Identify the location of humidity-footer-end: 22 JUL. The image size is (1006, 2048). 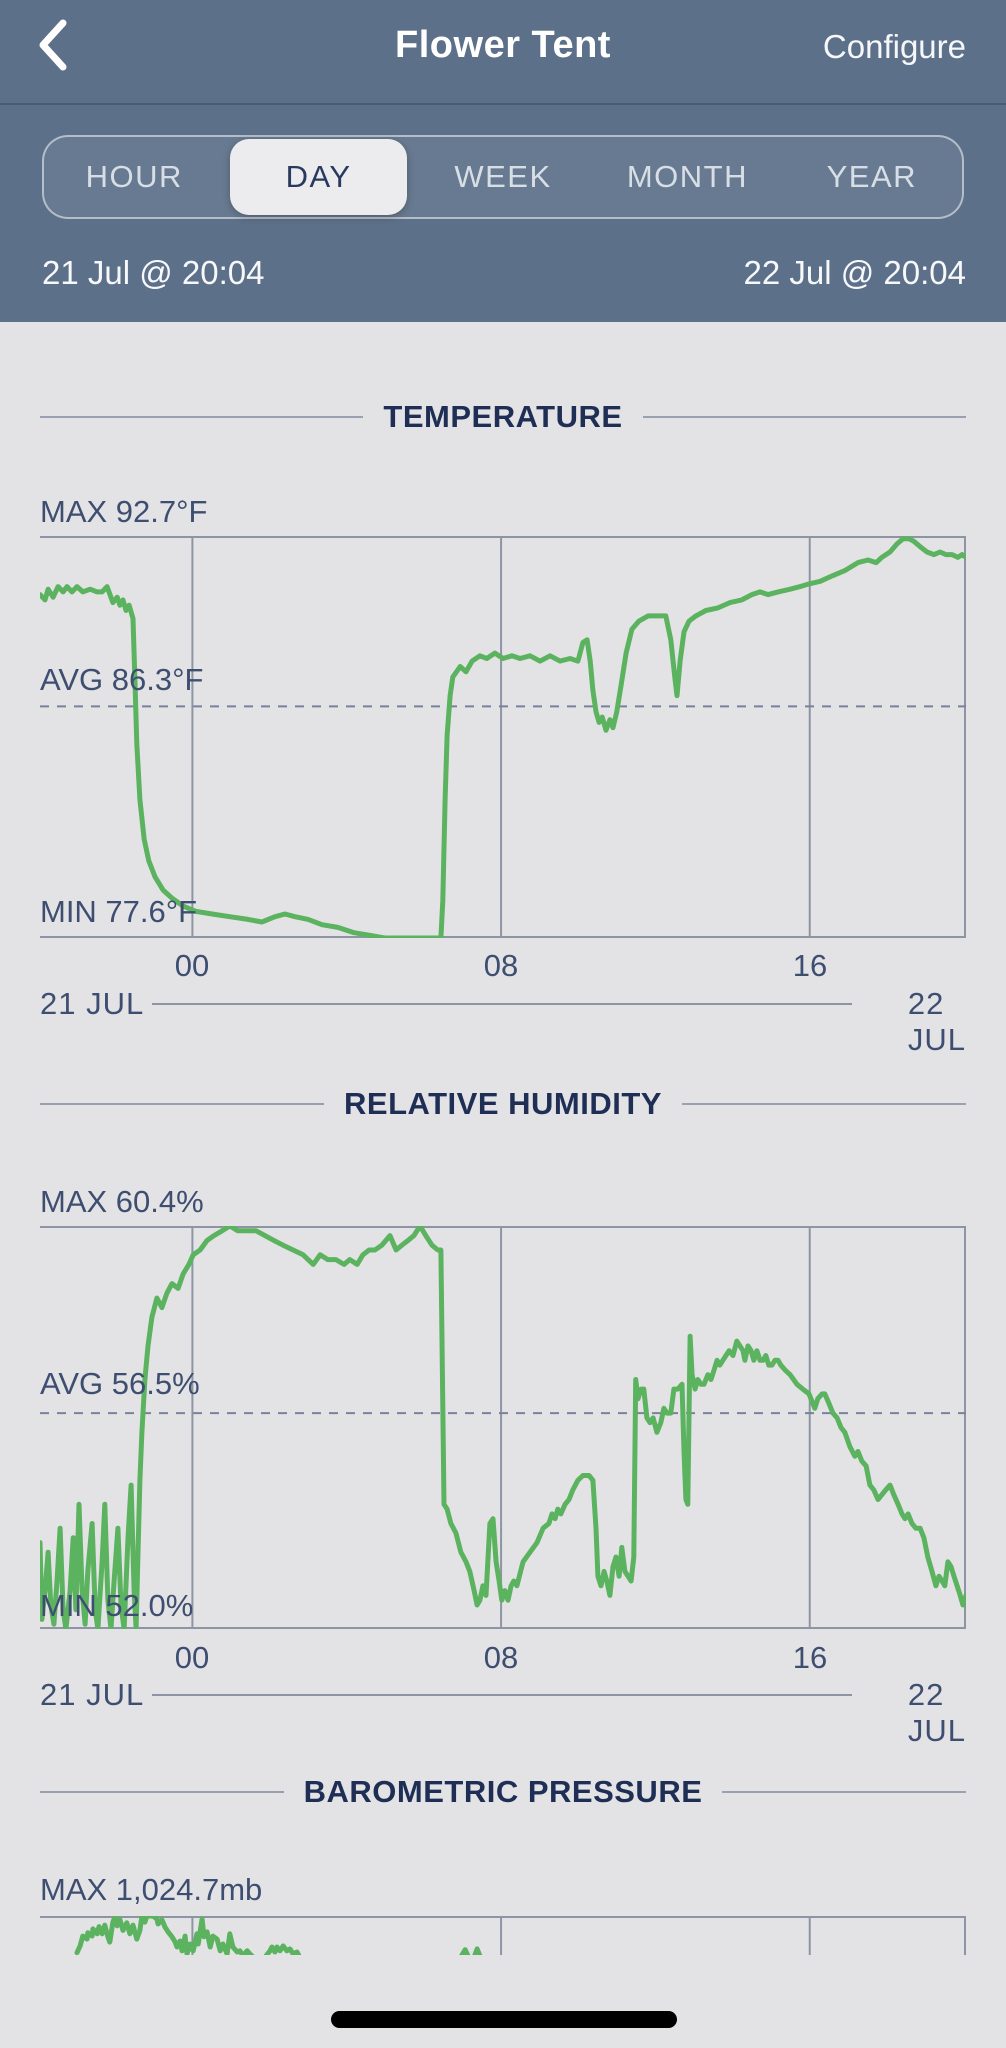
(937, 1712).